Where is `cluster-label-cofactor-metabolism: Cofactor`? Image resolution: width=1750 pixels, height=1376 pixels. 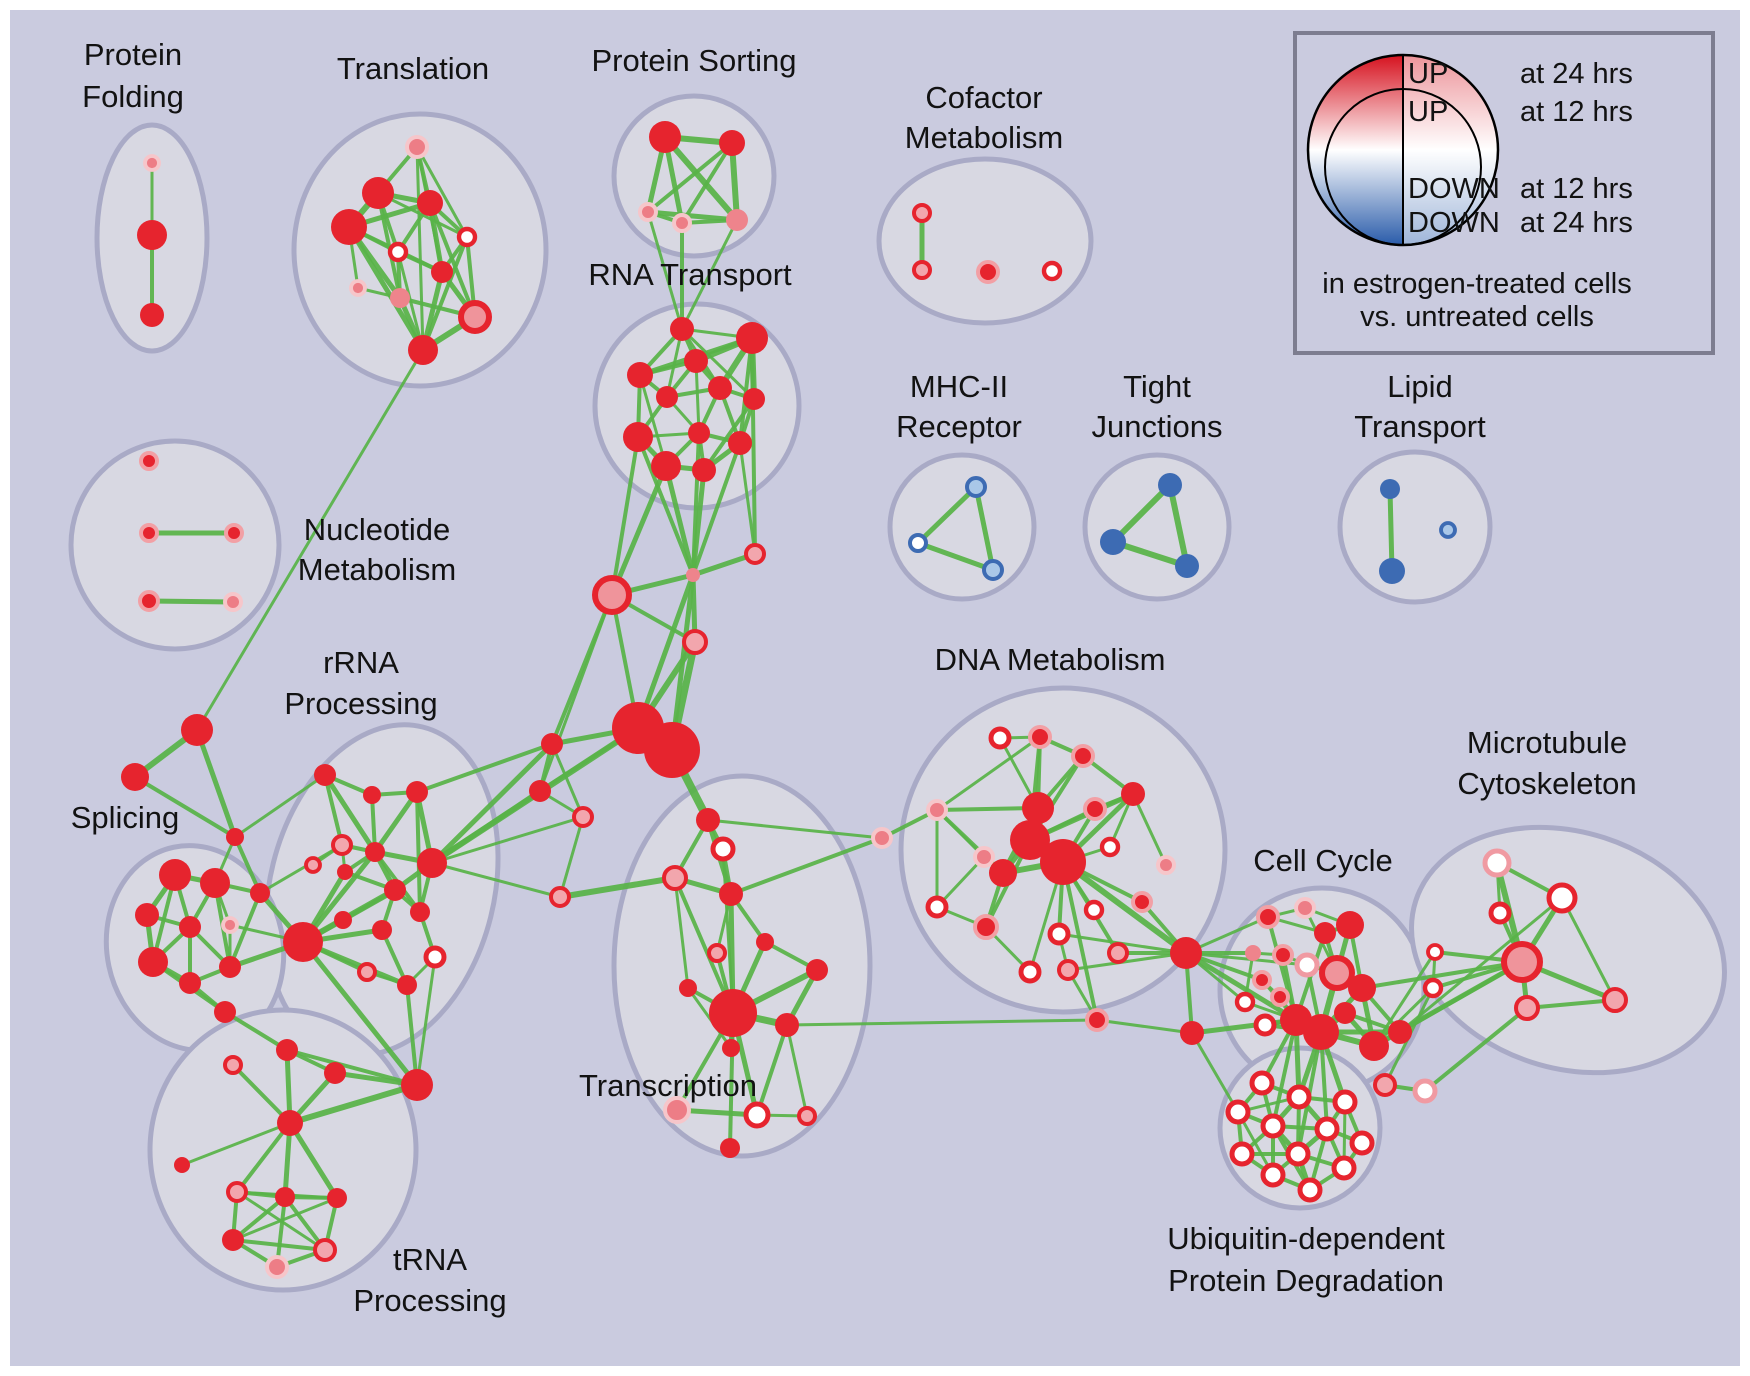
cluster-label-cofactor-metabolism: Cofactor is located at coordinates (983, 97).